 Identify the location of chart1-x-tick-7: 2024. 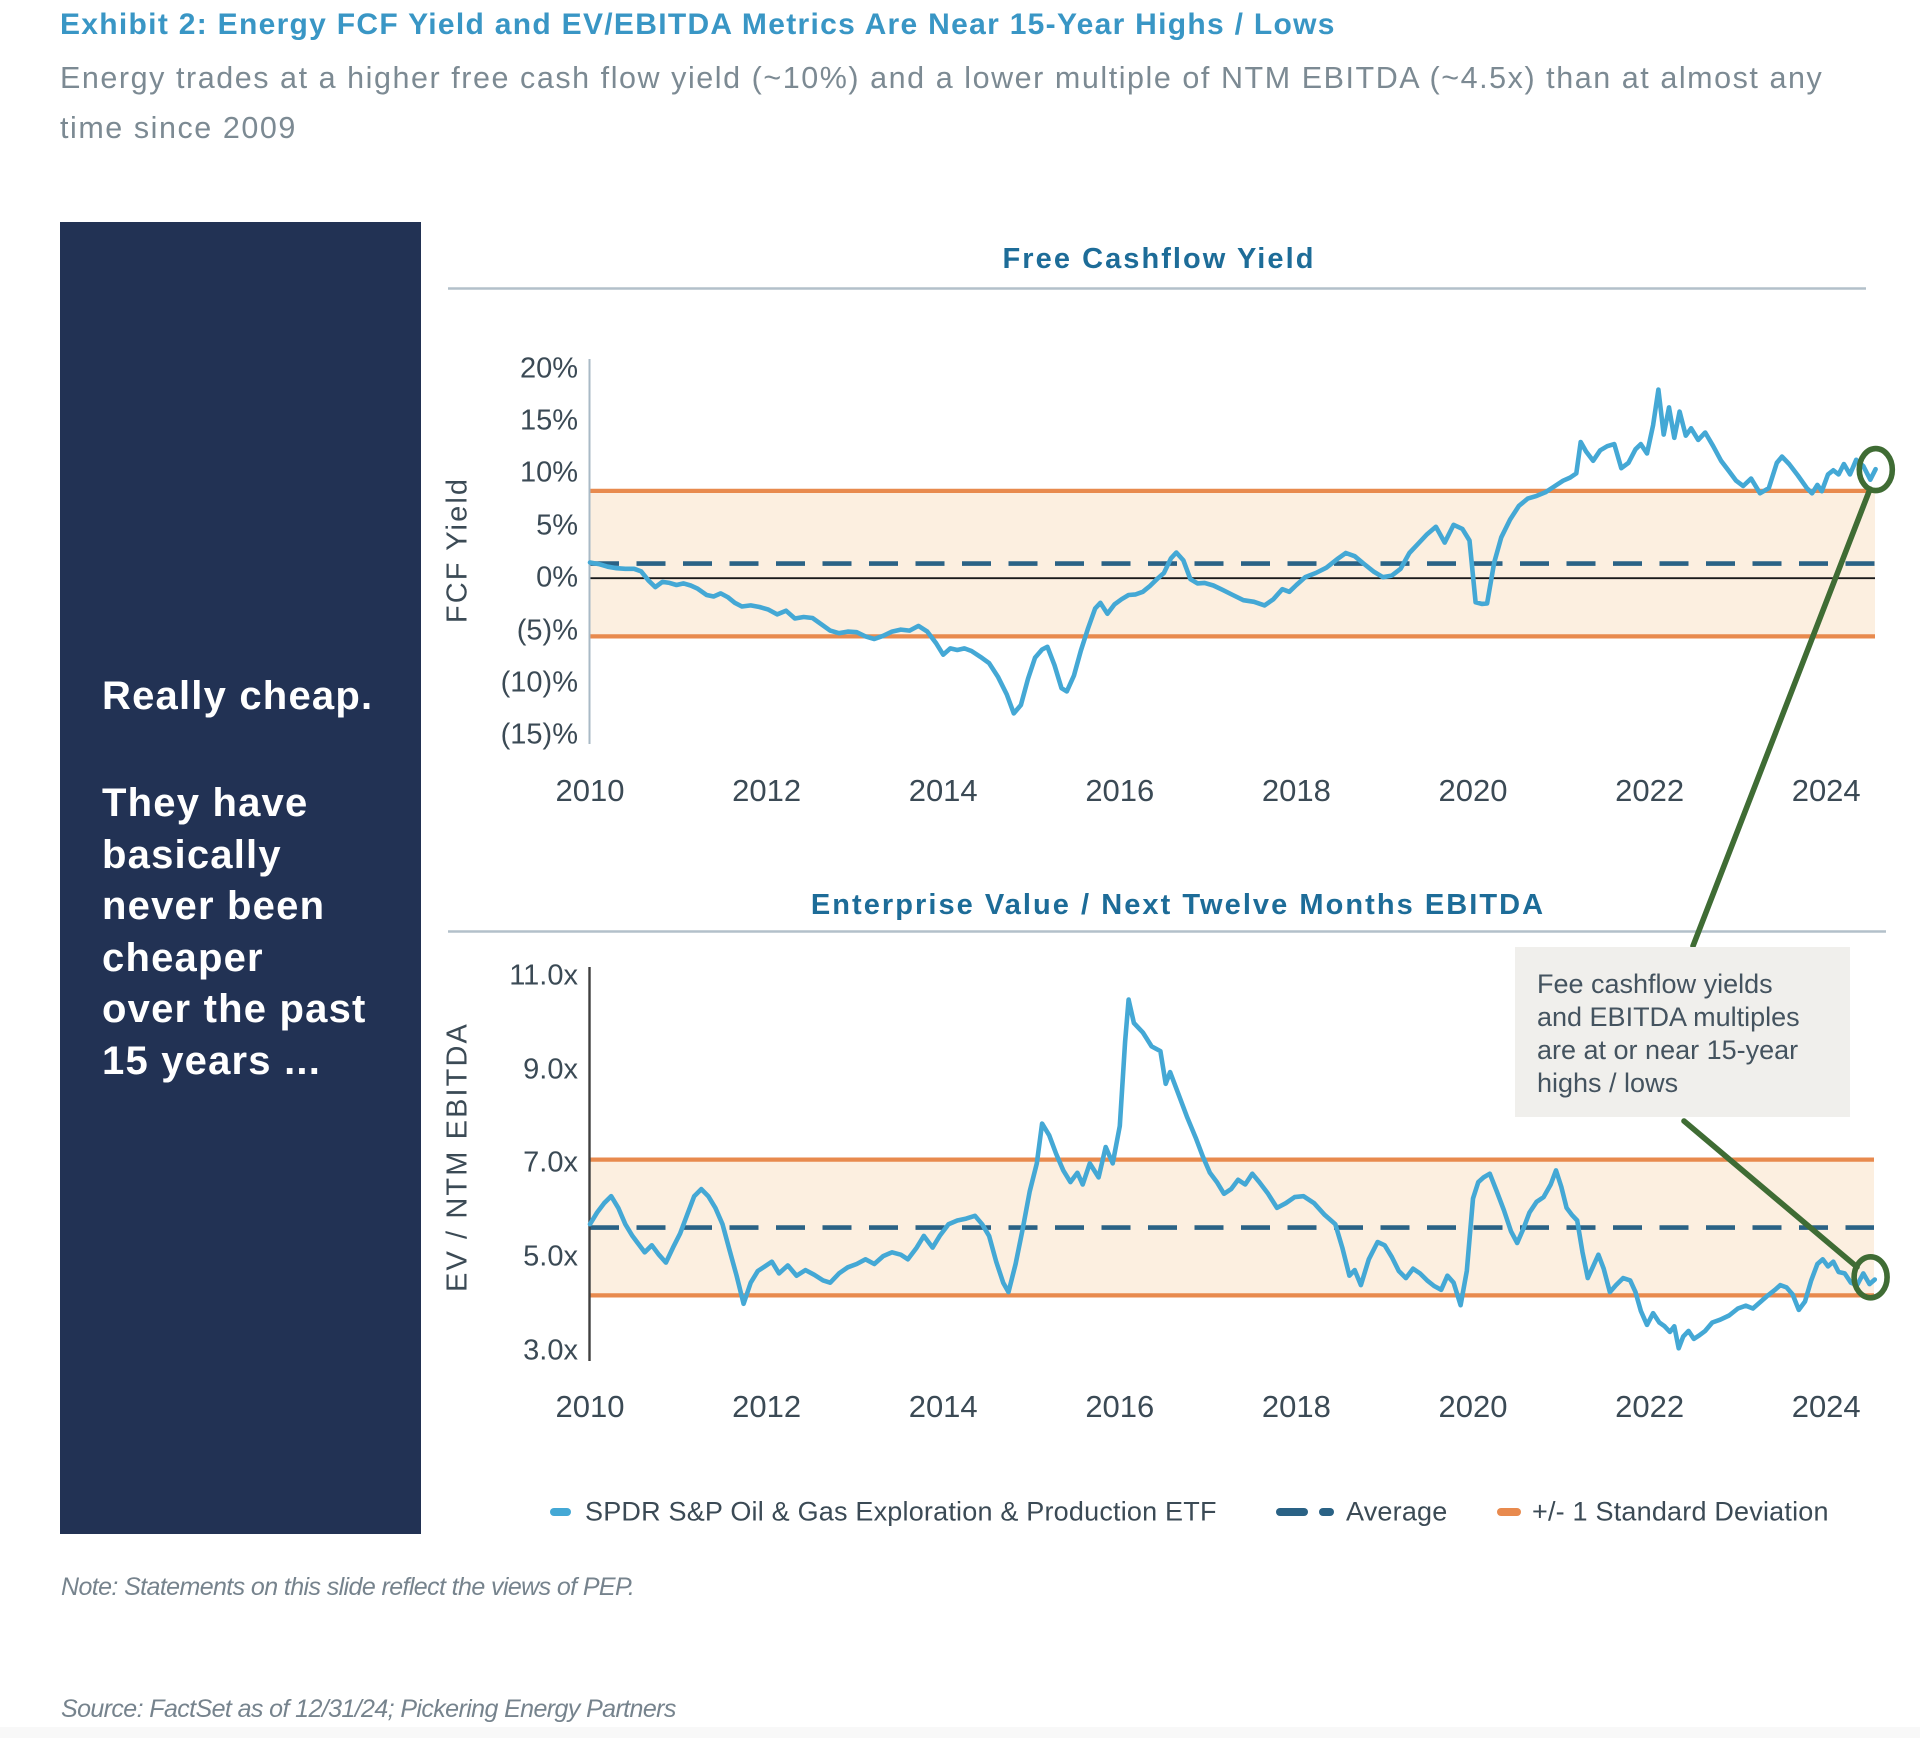
(1826, 790).